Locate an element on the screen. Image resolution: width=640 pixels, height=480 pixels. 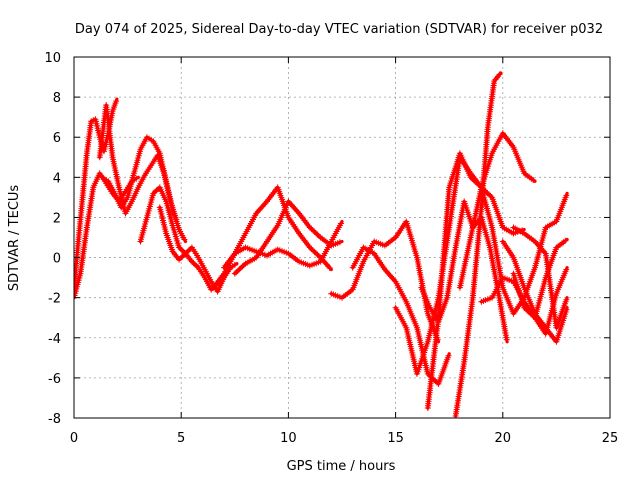
y-tick-labels: -8 -6 -4 -2 0 2 4 6 8 10 is located at coordinates (52, 239).